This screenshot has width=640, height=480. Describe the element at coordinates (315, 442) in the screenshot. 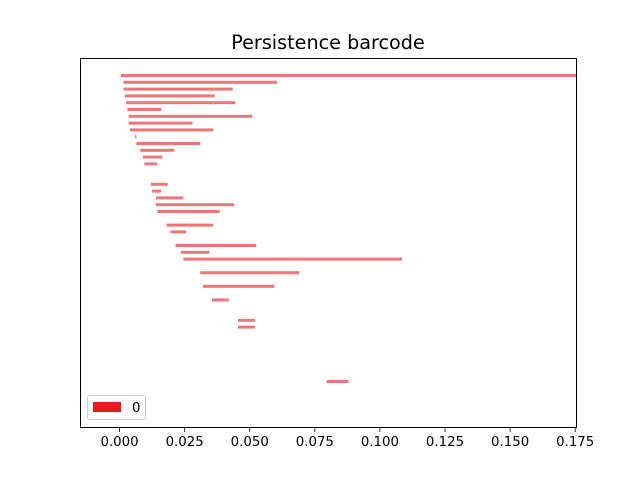

I see `x-tick-label: 0.075` at that location.